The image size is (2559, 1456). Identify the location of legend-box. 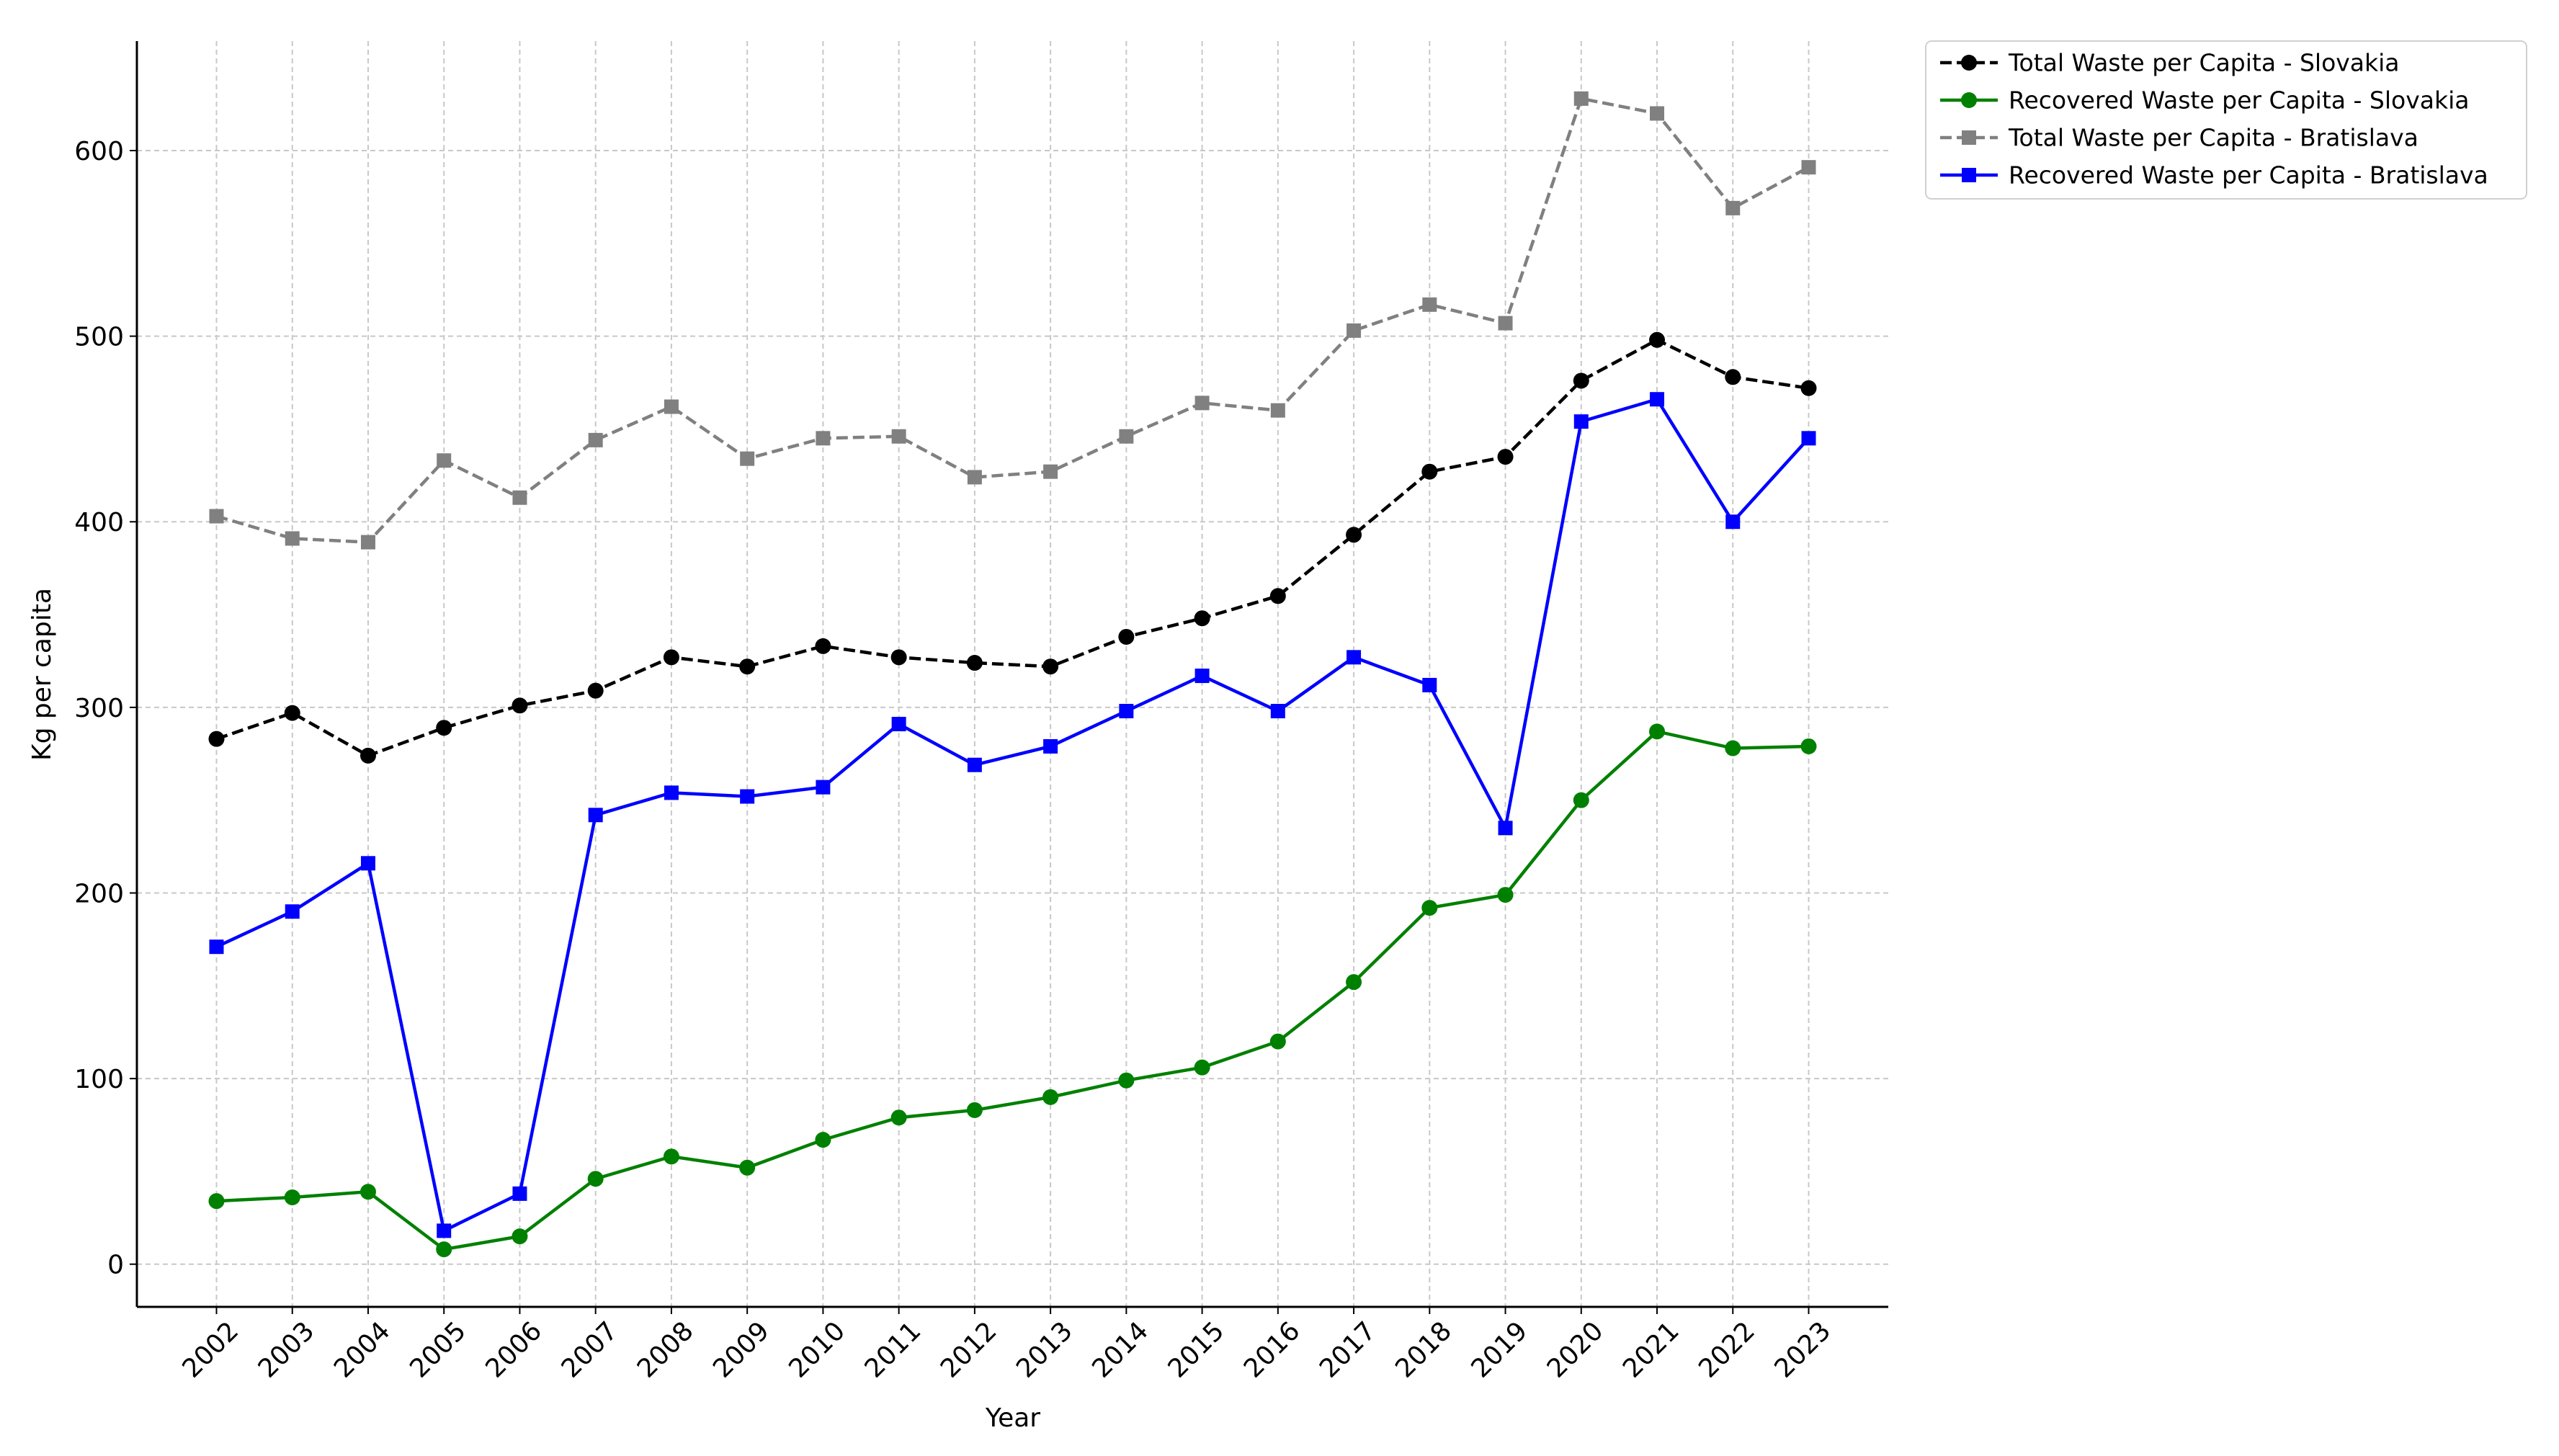
(2226, 120).